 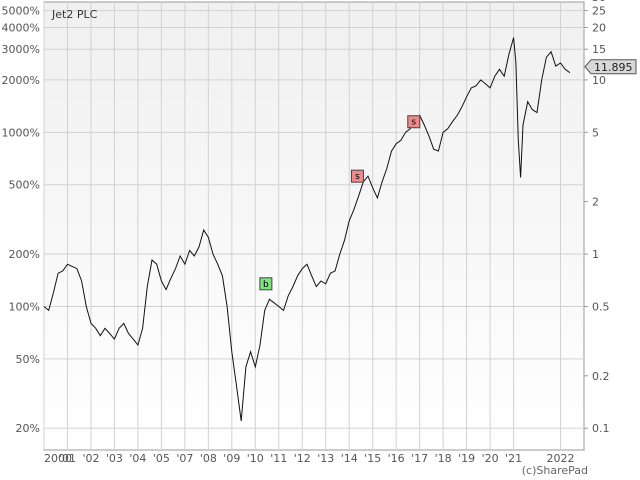 I want to click on x-tick-label: '15, so click(x=372, y=458).